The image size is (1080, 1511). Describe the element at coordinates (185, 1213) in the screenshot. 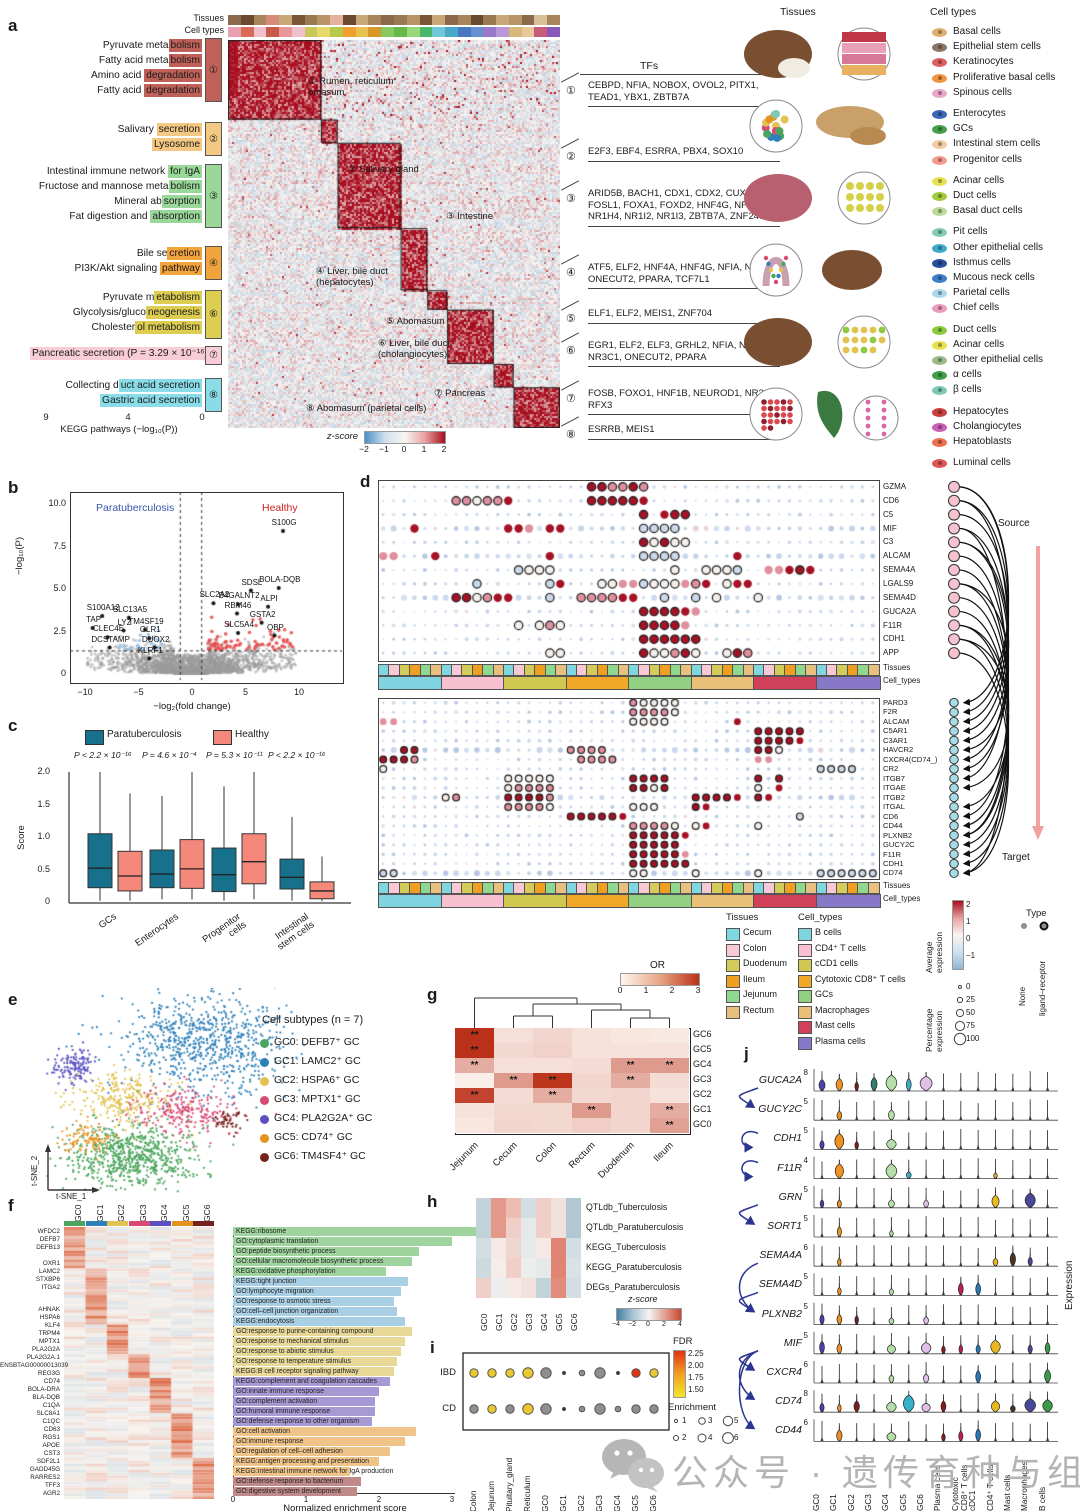

I see `panel-f-col-header: GC5` at that location.